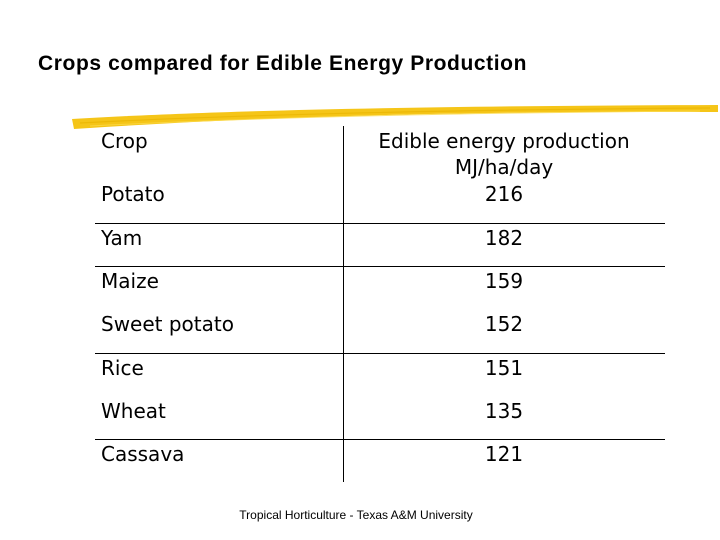 This screenshot has height=540, width=720. Describe the element at coordinates (167, 324) in the screenshot. I see `table-row-crop: Sweet potato` at that location.